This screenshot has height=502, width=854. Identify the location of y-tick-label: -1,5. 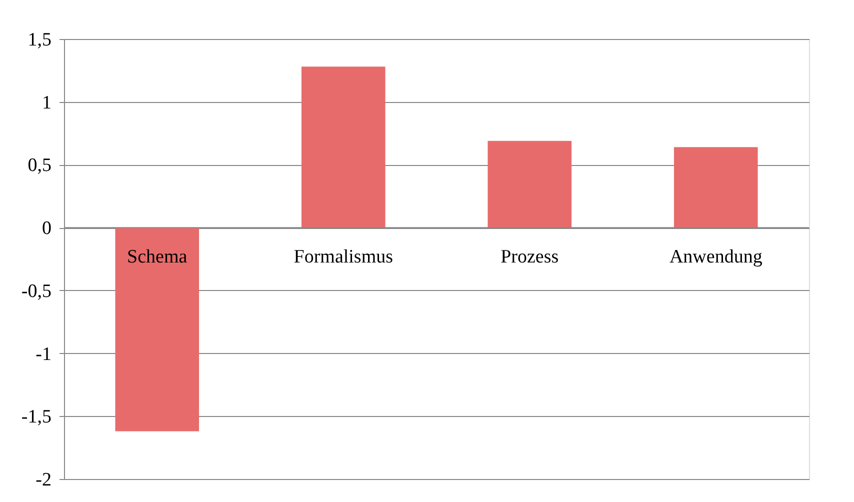
(36, 417).